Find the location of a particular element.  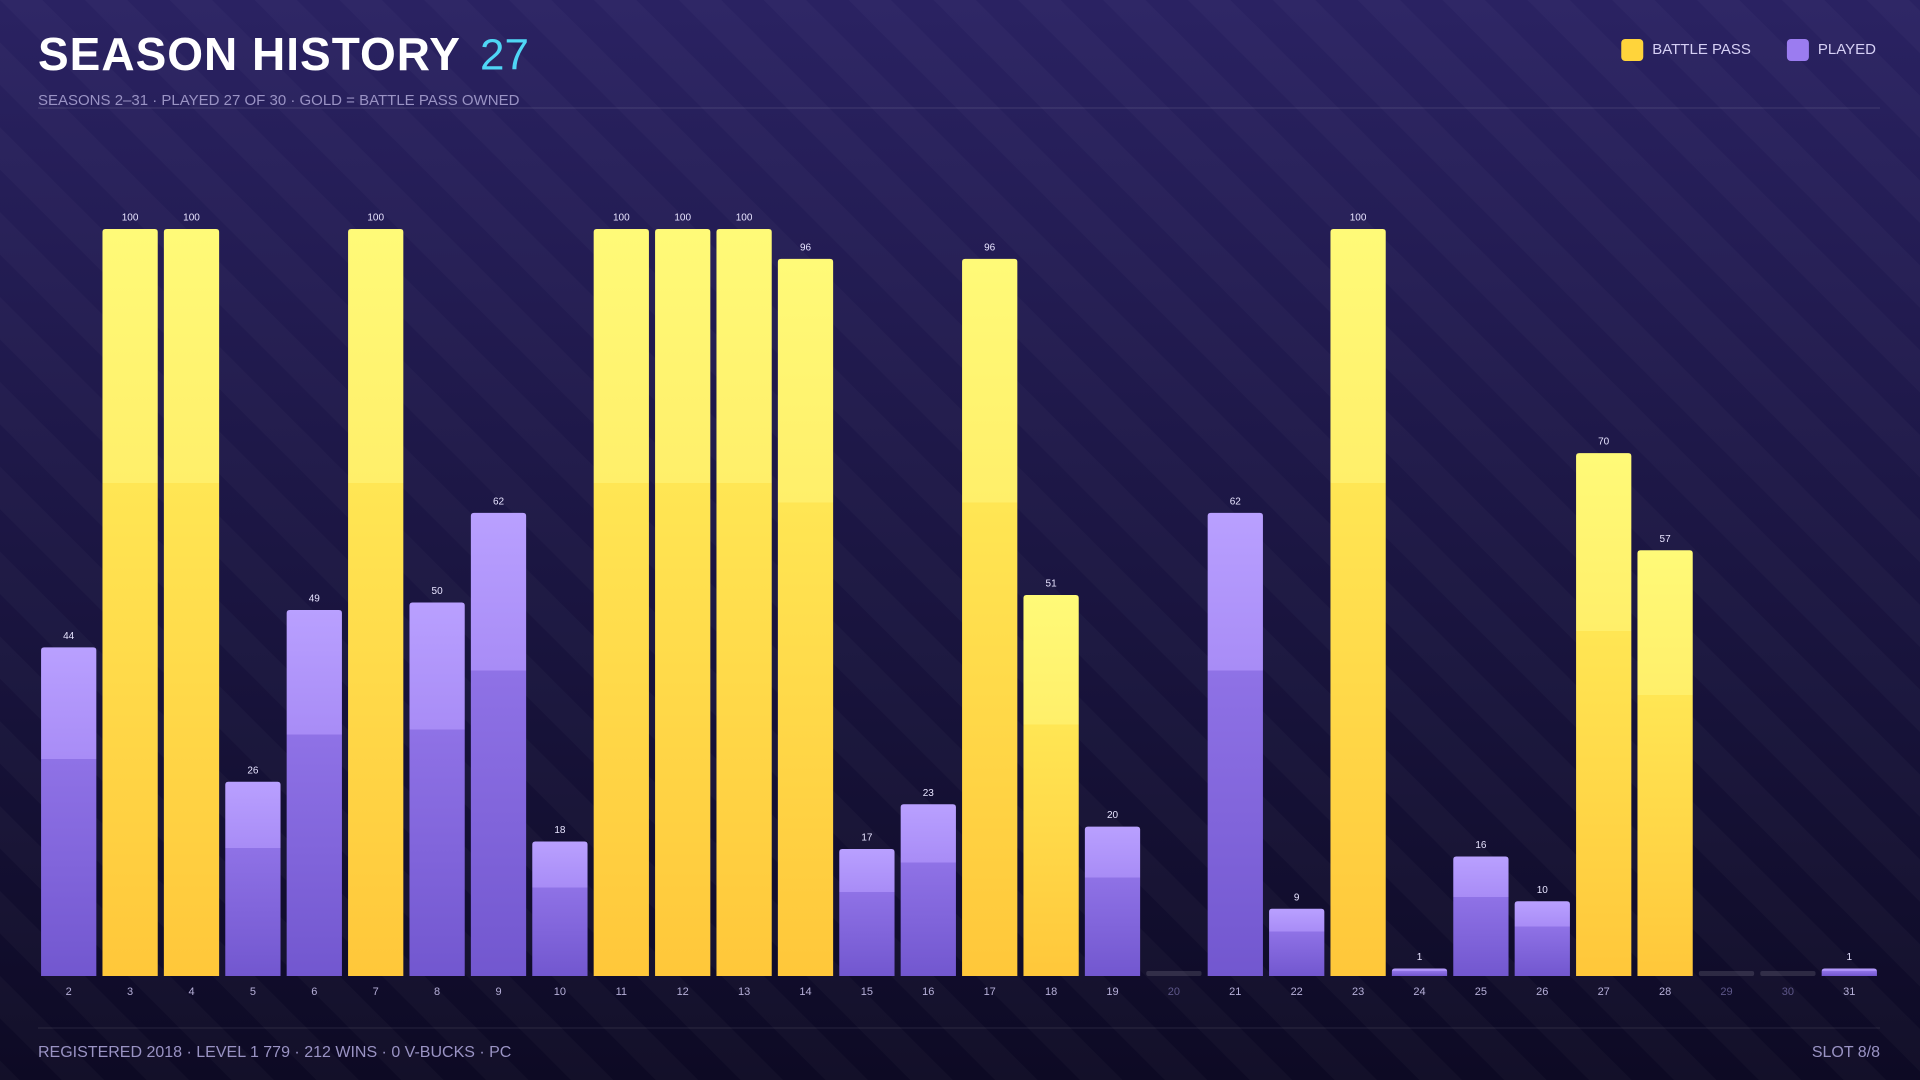

x-tick-label: 26 is located at coordinates (1542, 992).